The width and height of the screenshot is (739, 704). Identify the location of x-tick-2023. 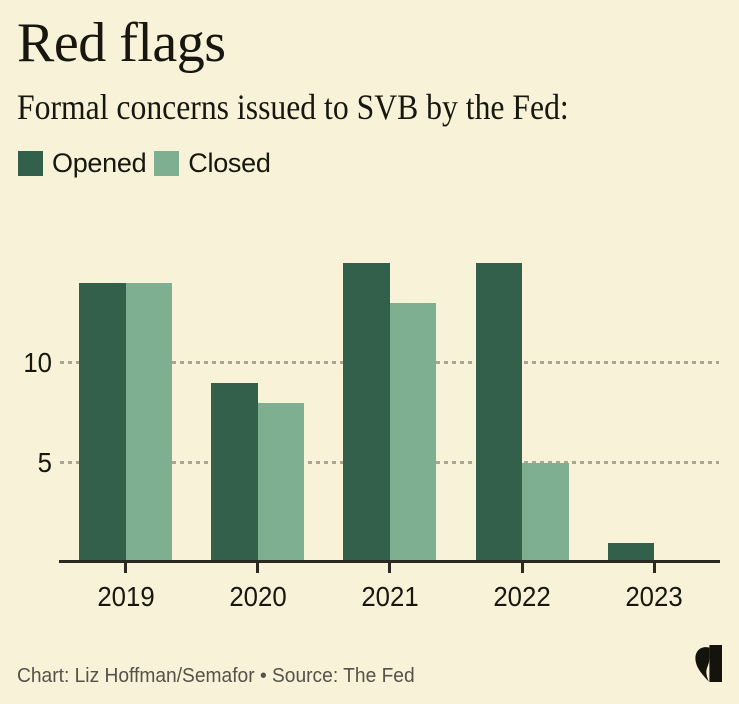
(654, 568).